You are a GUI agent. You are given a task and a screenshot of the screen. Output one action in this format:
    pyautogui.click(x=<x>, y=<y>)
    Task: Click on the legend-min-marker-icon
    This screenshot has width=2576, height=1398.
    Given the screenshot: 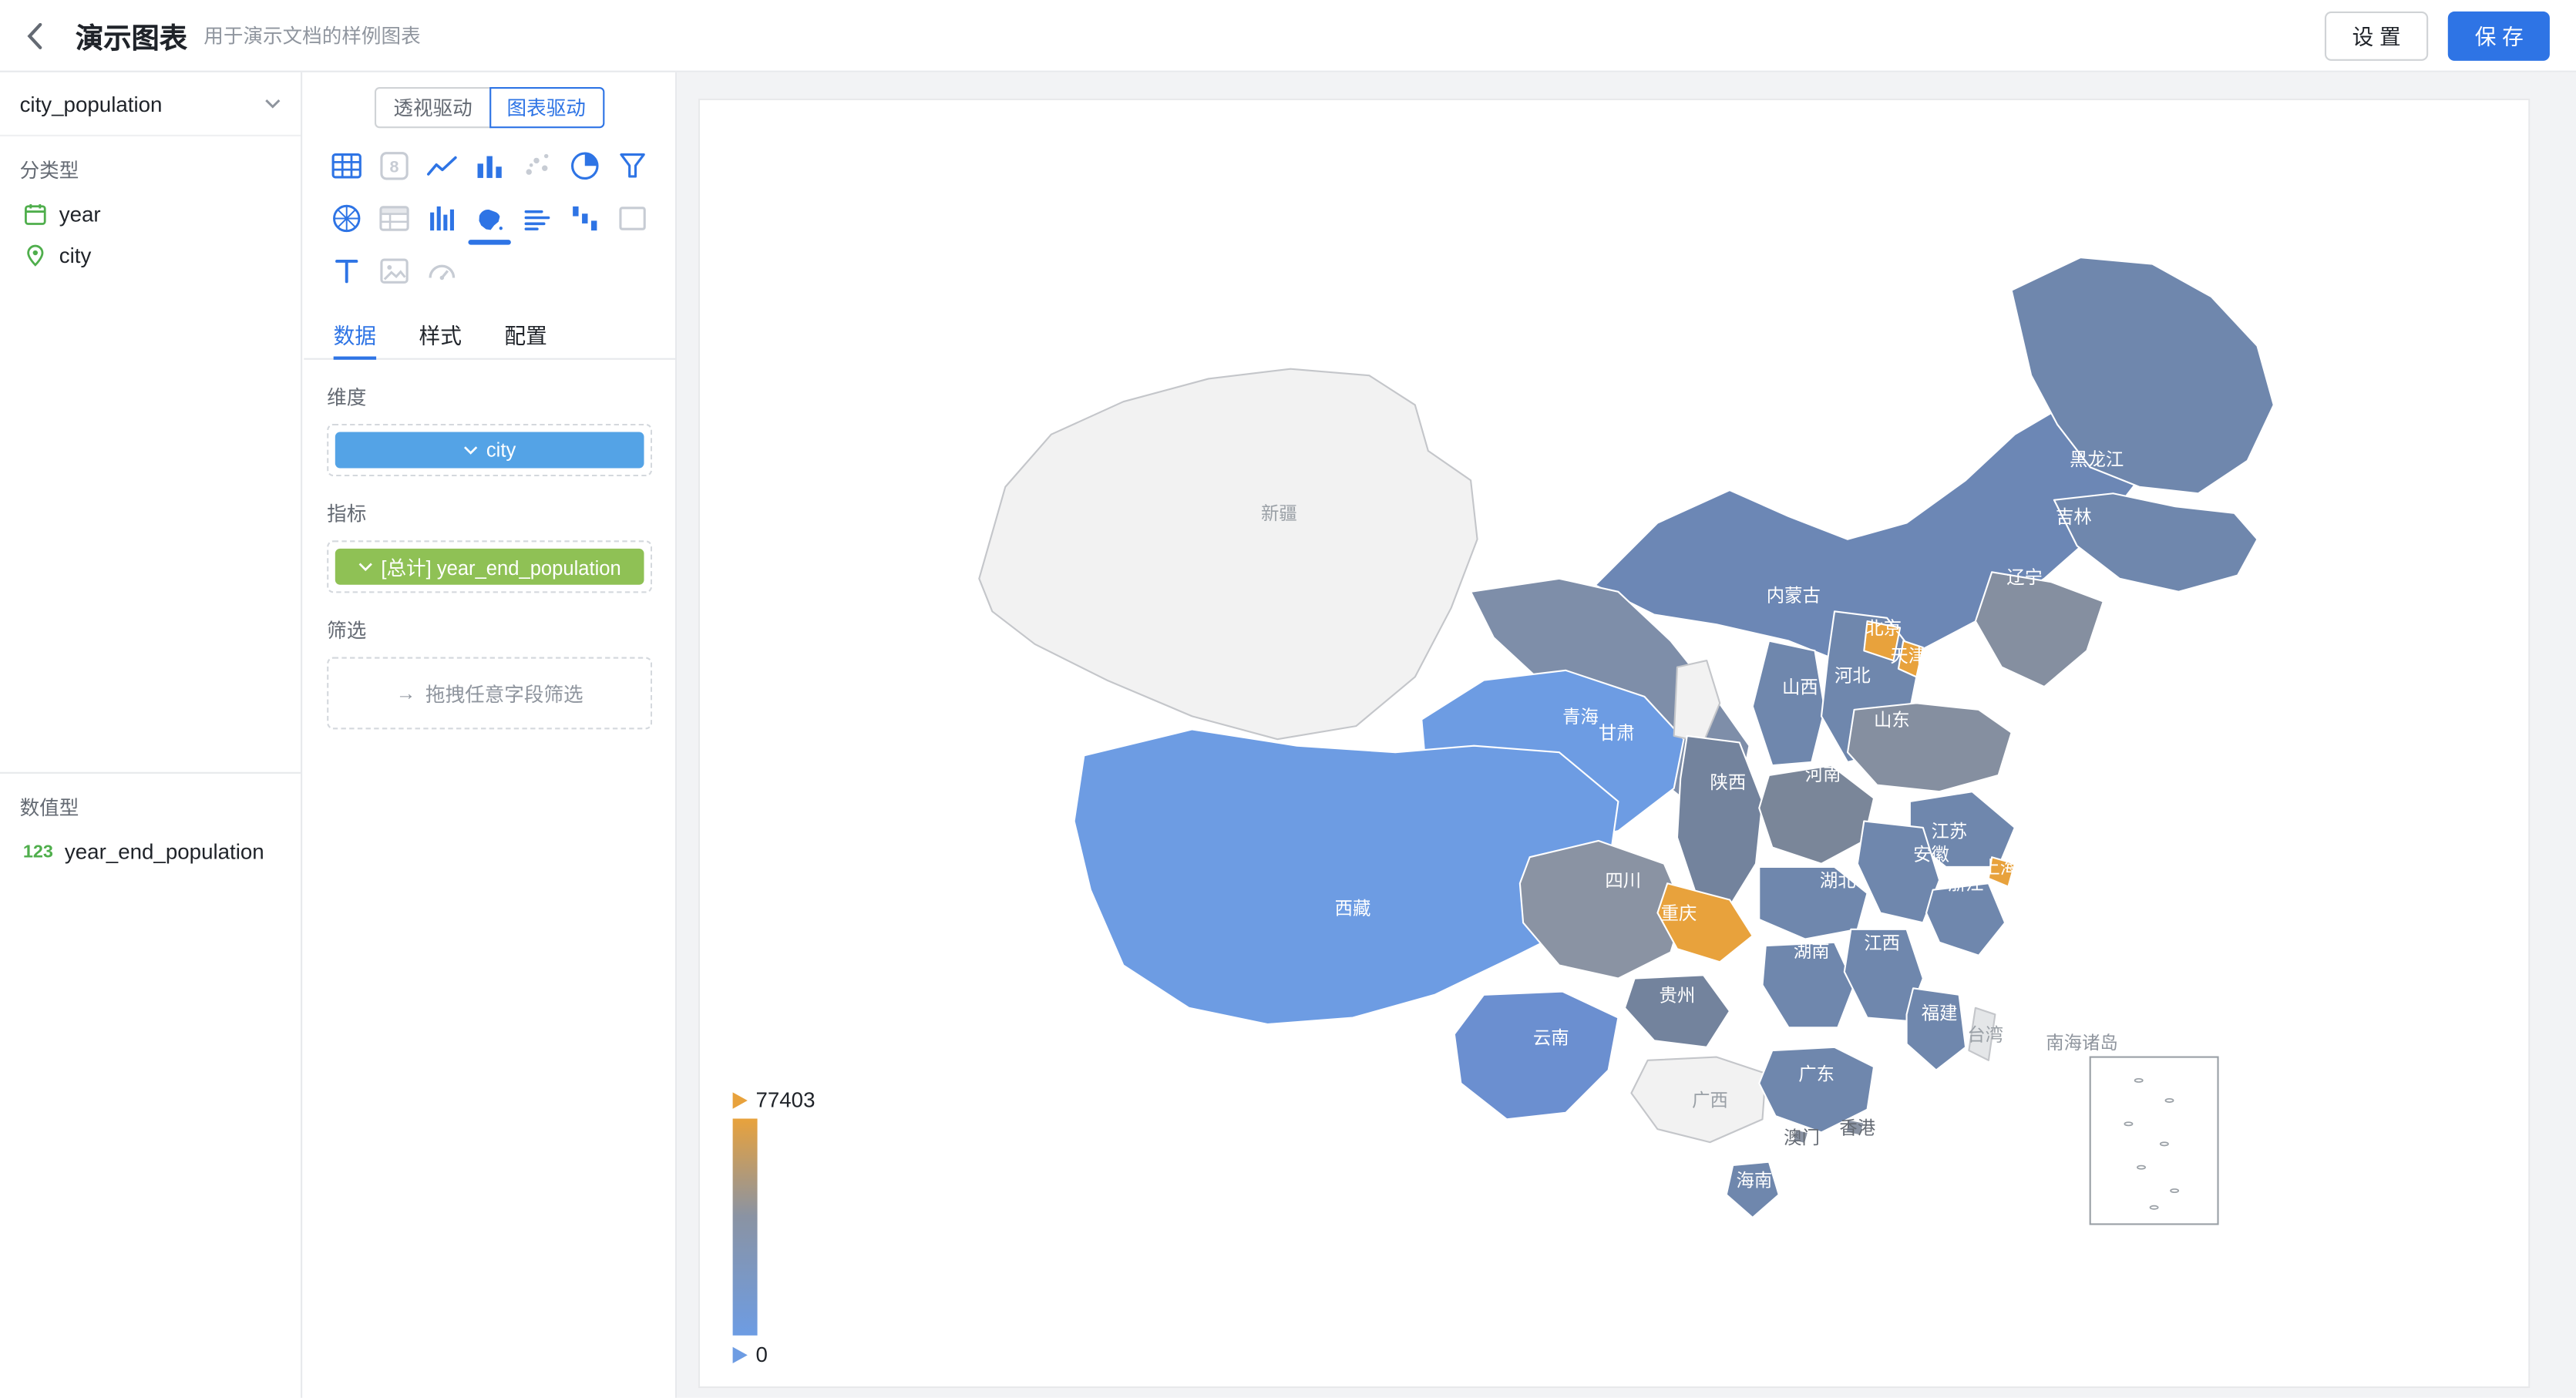 What is the action you would take?
    pyautogui.click(x=740, y=1354)
    